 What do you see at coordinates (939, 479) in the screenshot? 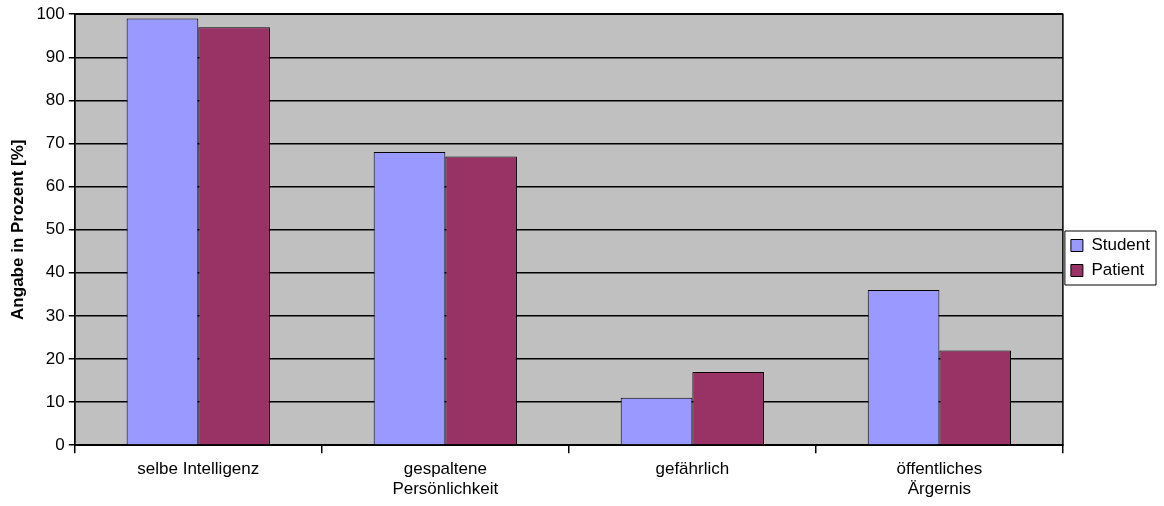
I see `x-tick-label: öffentliches Ärgernis` at bounding box center [939, 479].